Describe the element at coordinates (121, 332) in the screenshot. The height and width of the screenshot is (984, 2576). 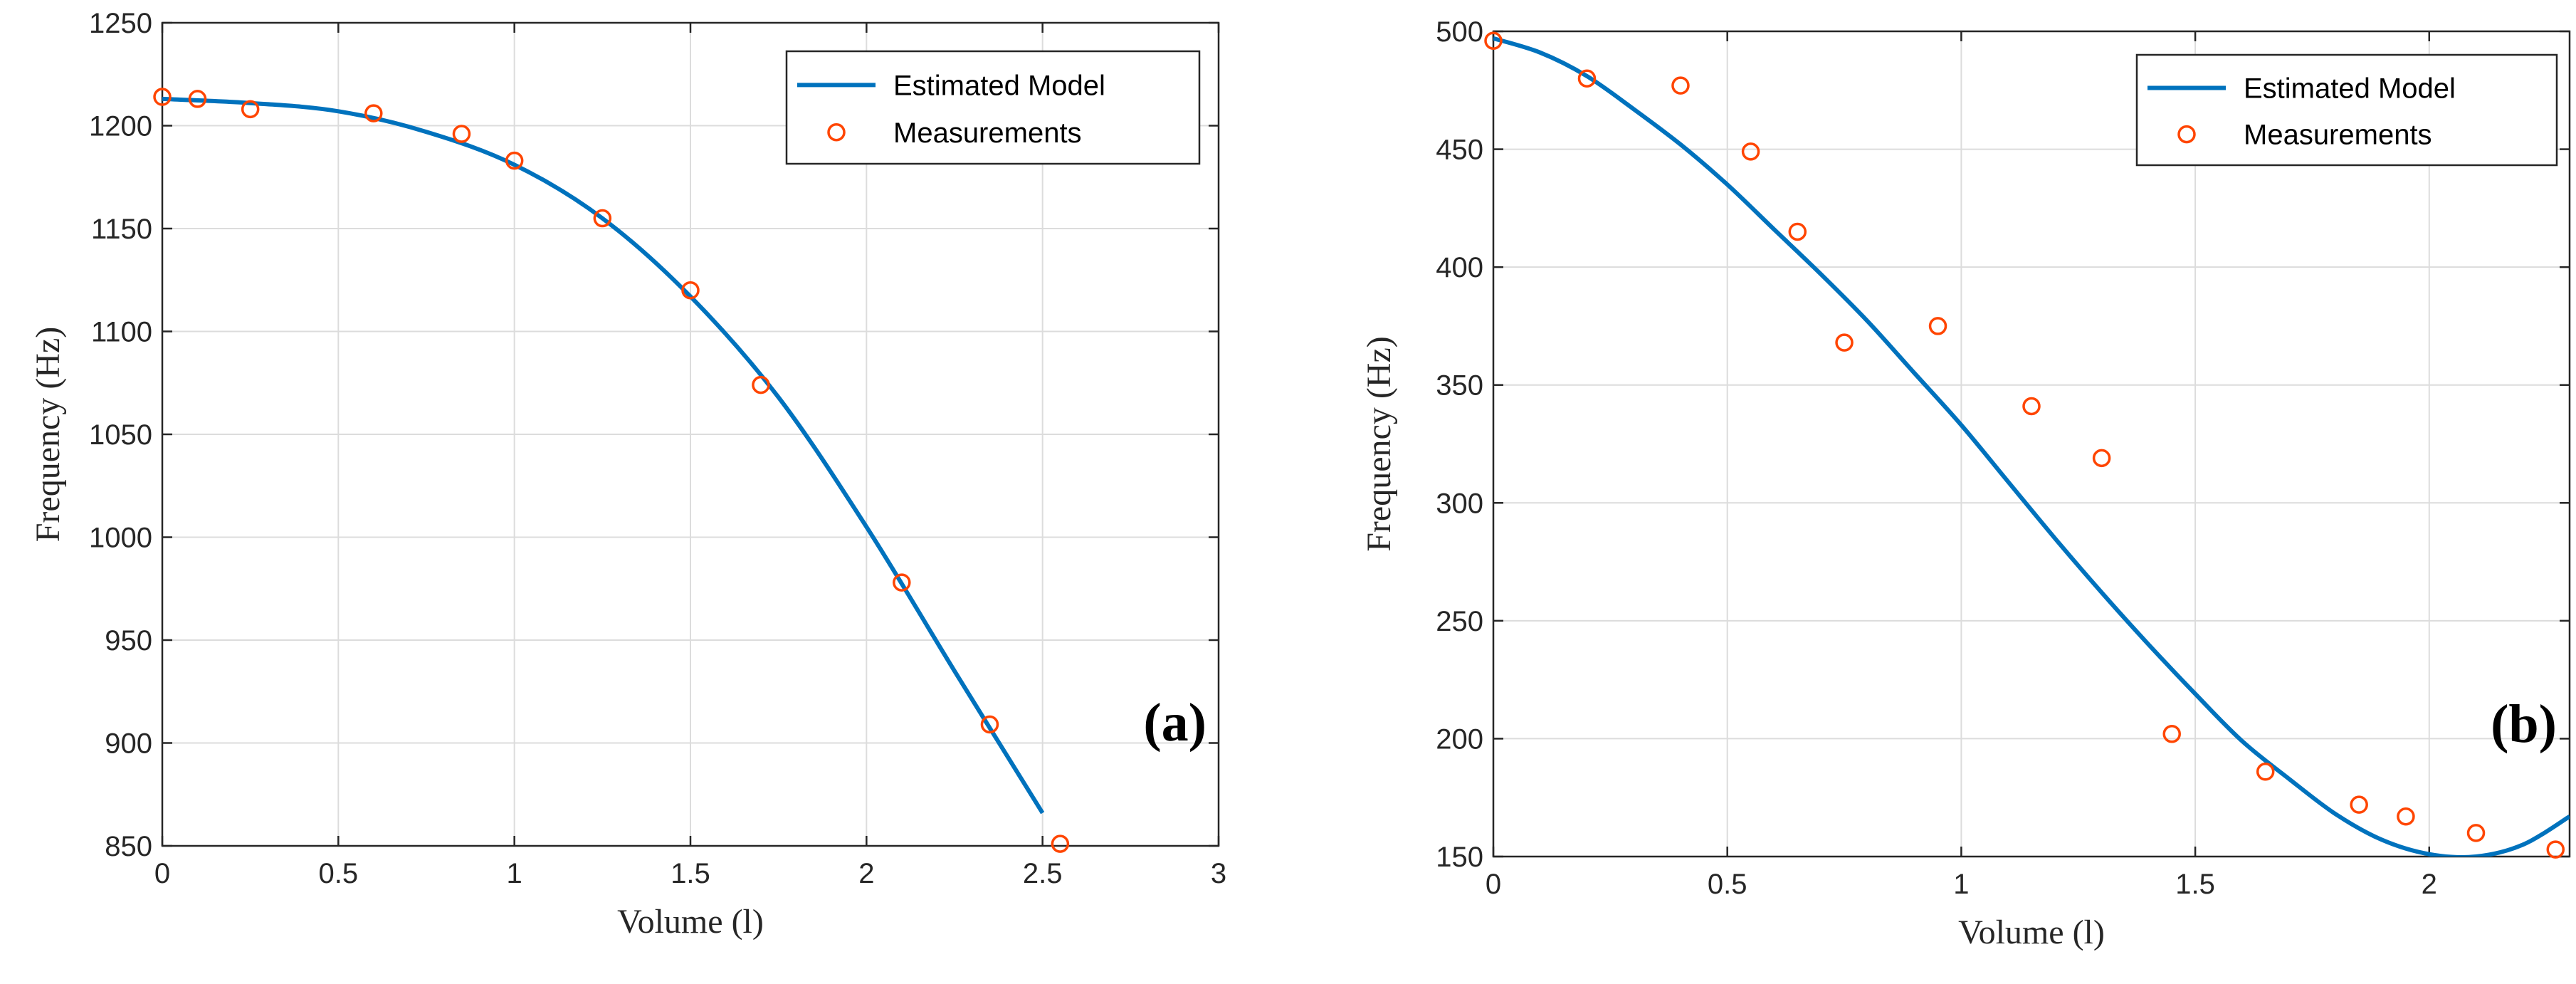
I see `y-tick-label: 1100` at that location.